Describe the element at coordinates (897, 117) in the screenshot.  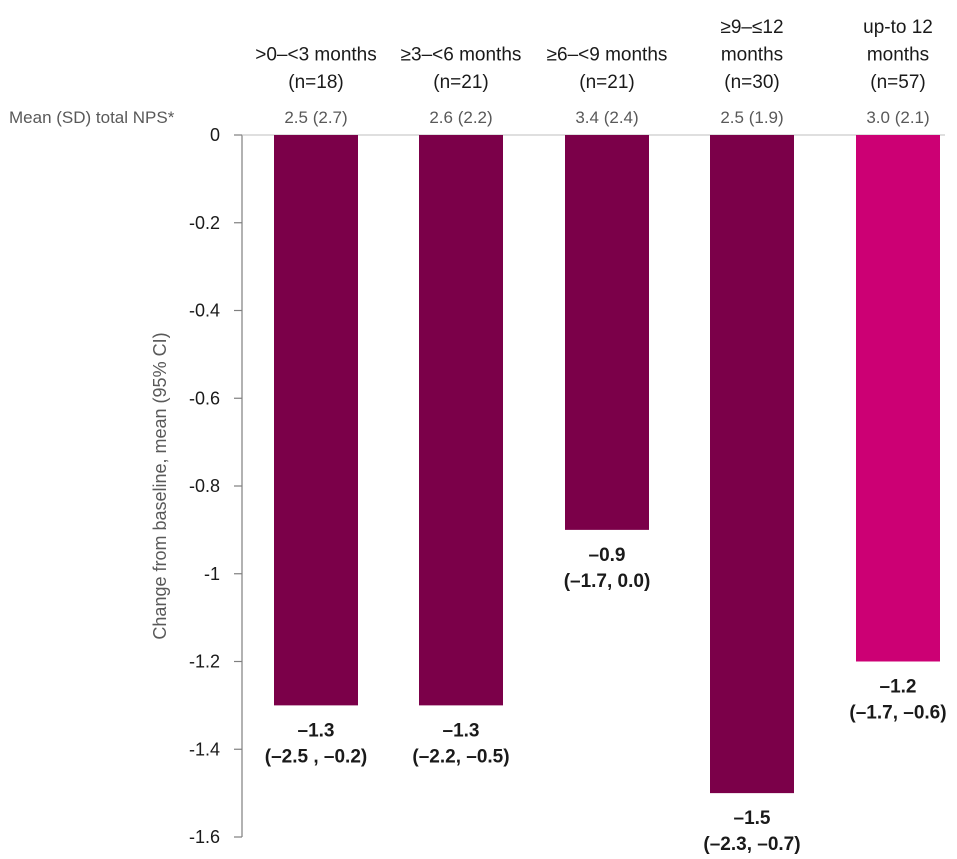
I see `mean-sd-value: 3.0 (2.1)` at that location.